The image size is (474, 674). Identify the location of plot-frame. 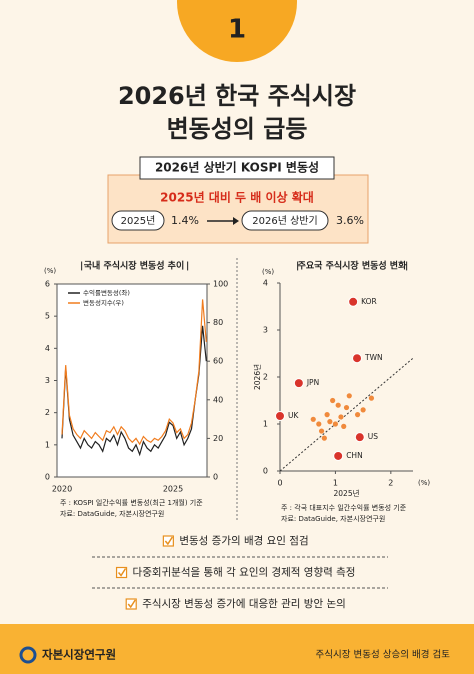
(132, 380).